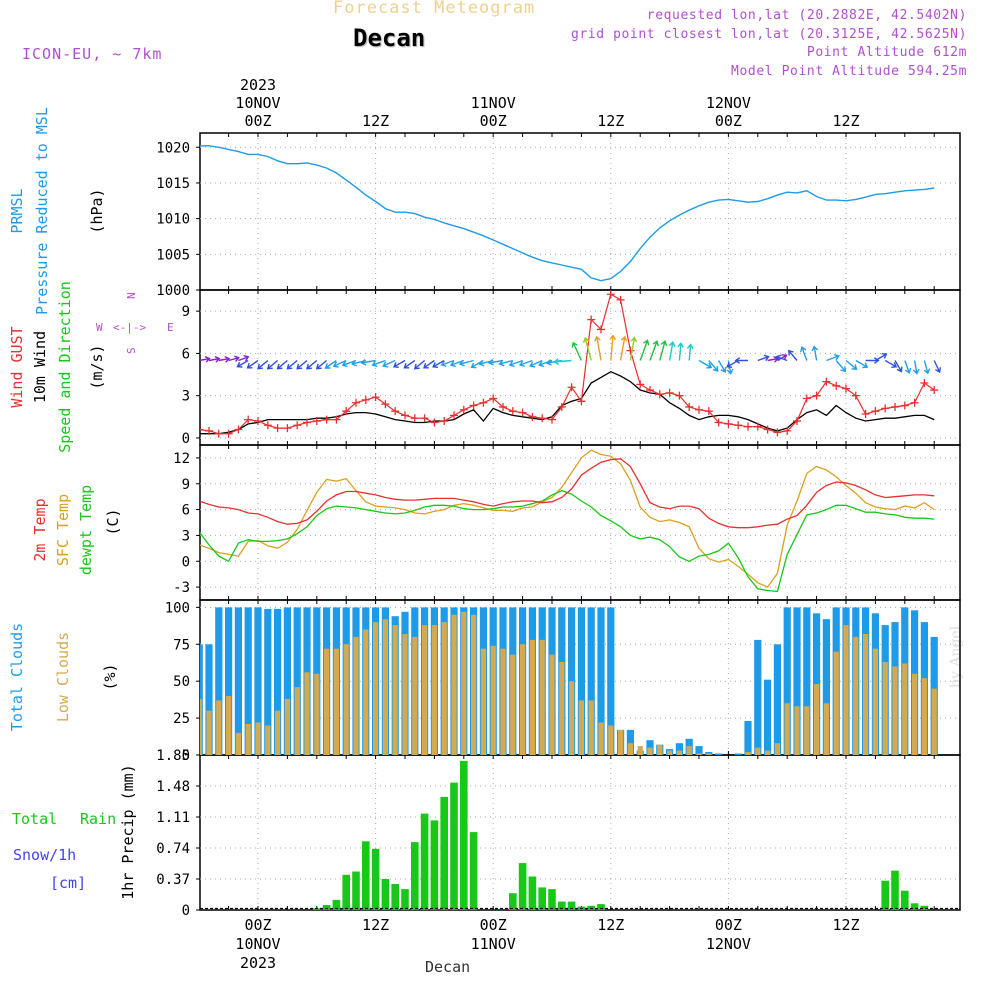  Describe the element at coordinates (44, 855) in the screenshot. I see `precip-label-snow: Snow/1h` at that location.